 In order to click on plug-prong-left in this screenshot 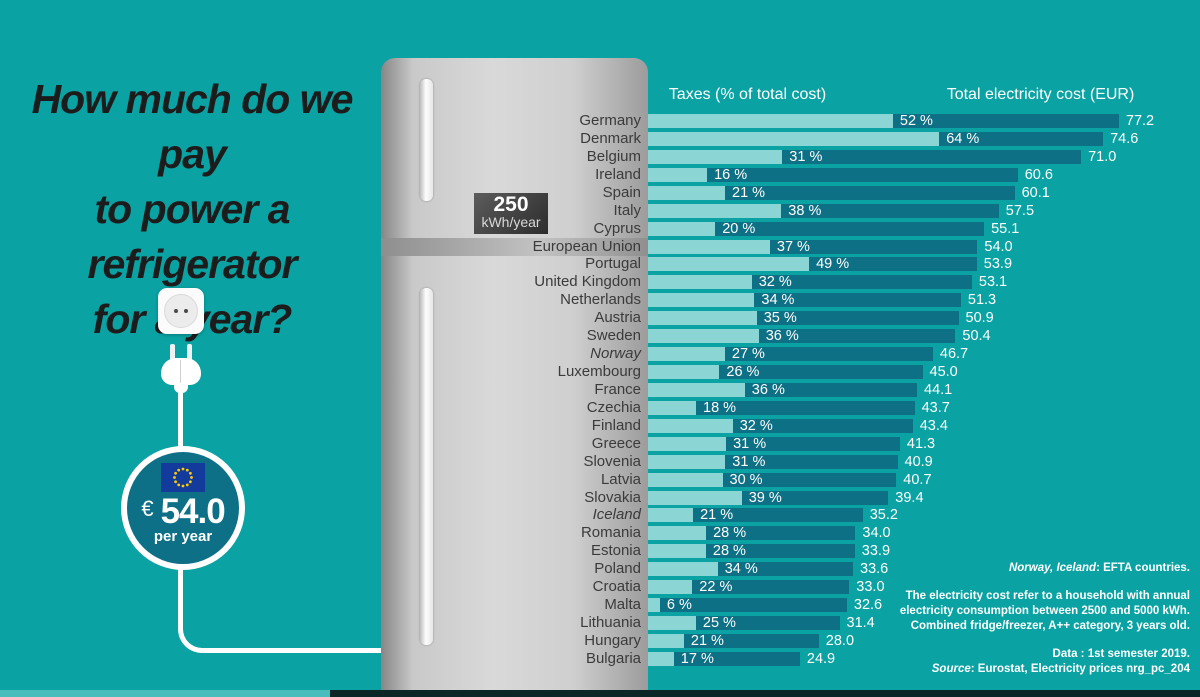, I will do `click(172, 352)`.